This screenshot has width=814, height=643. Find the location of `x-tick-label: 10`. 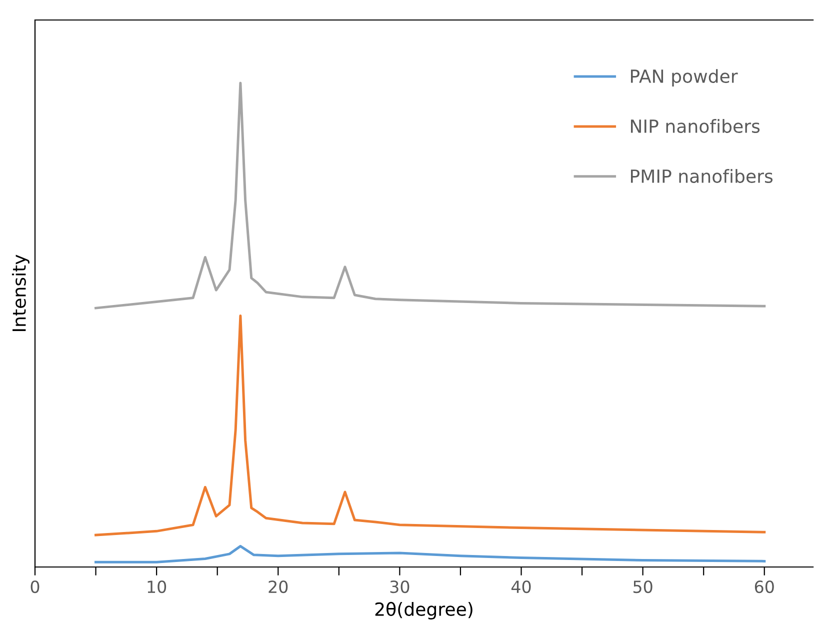

x-tick-label: 10 is located at coordinates (157, 587).